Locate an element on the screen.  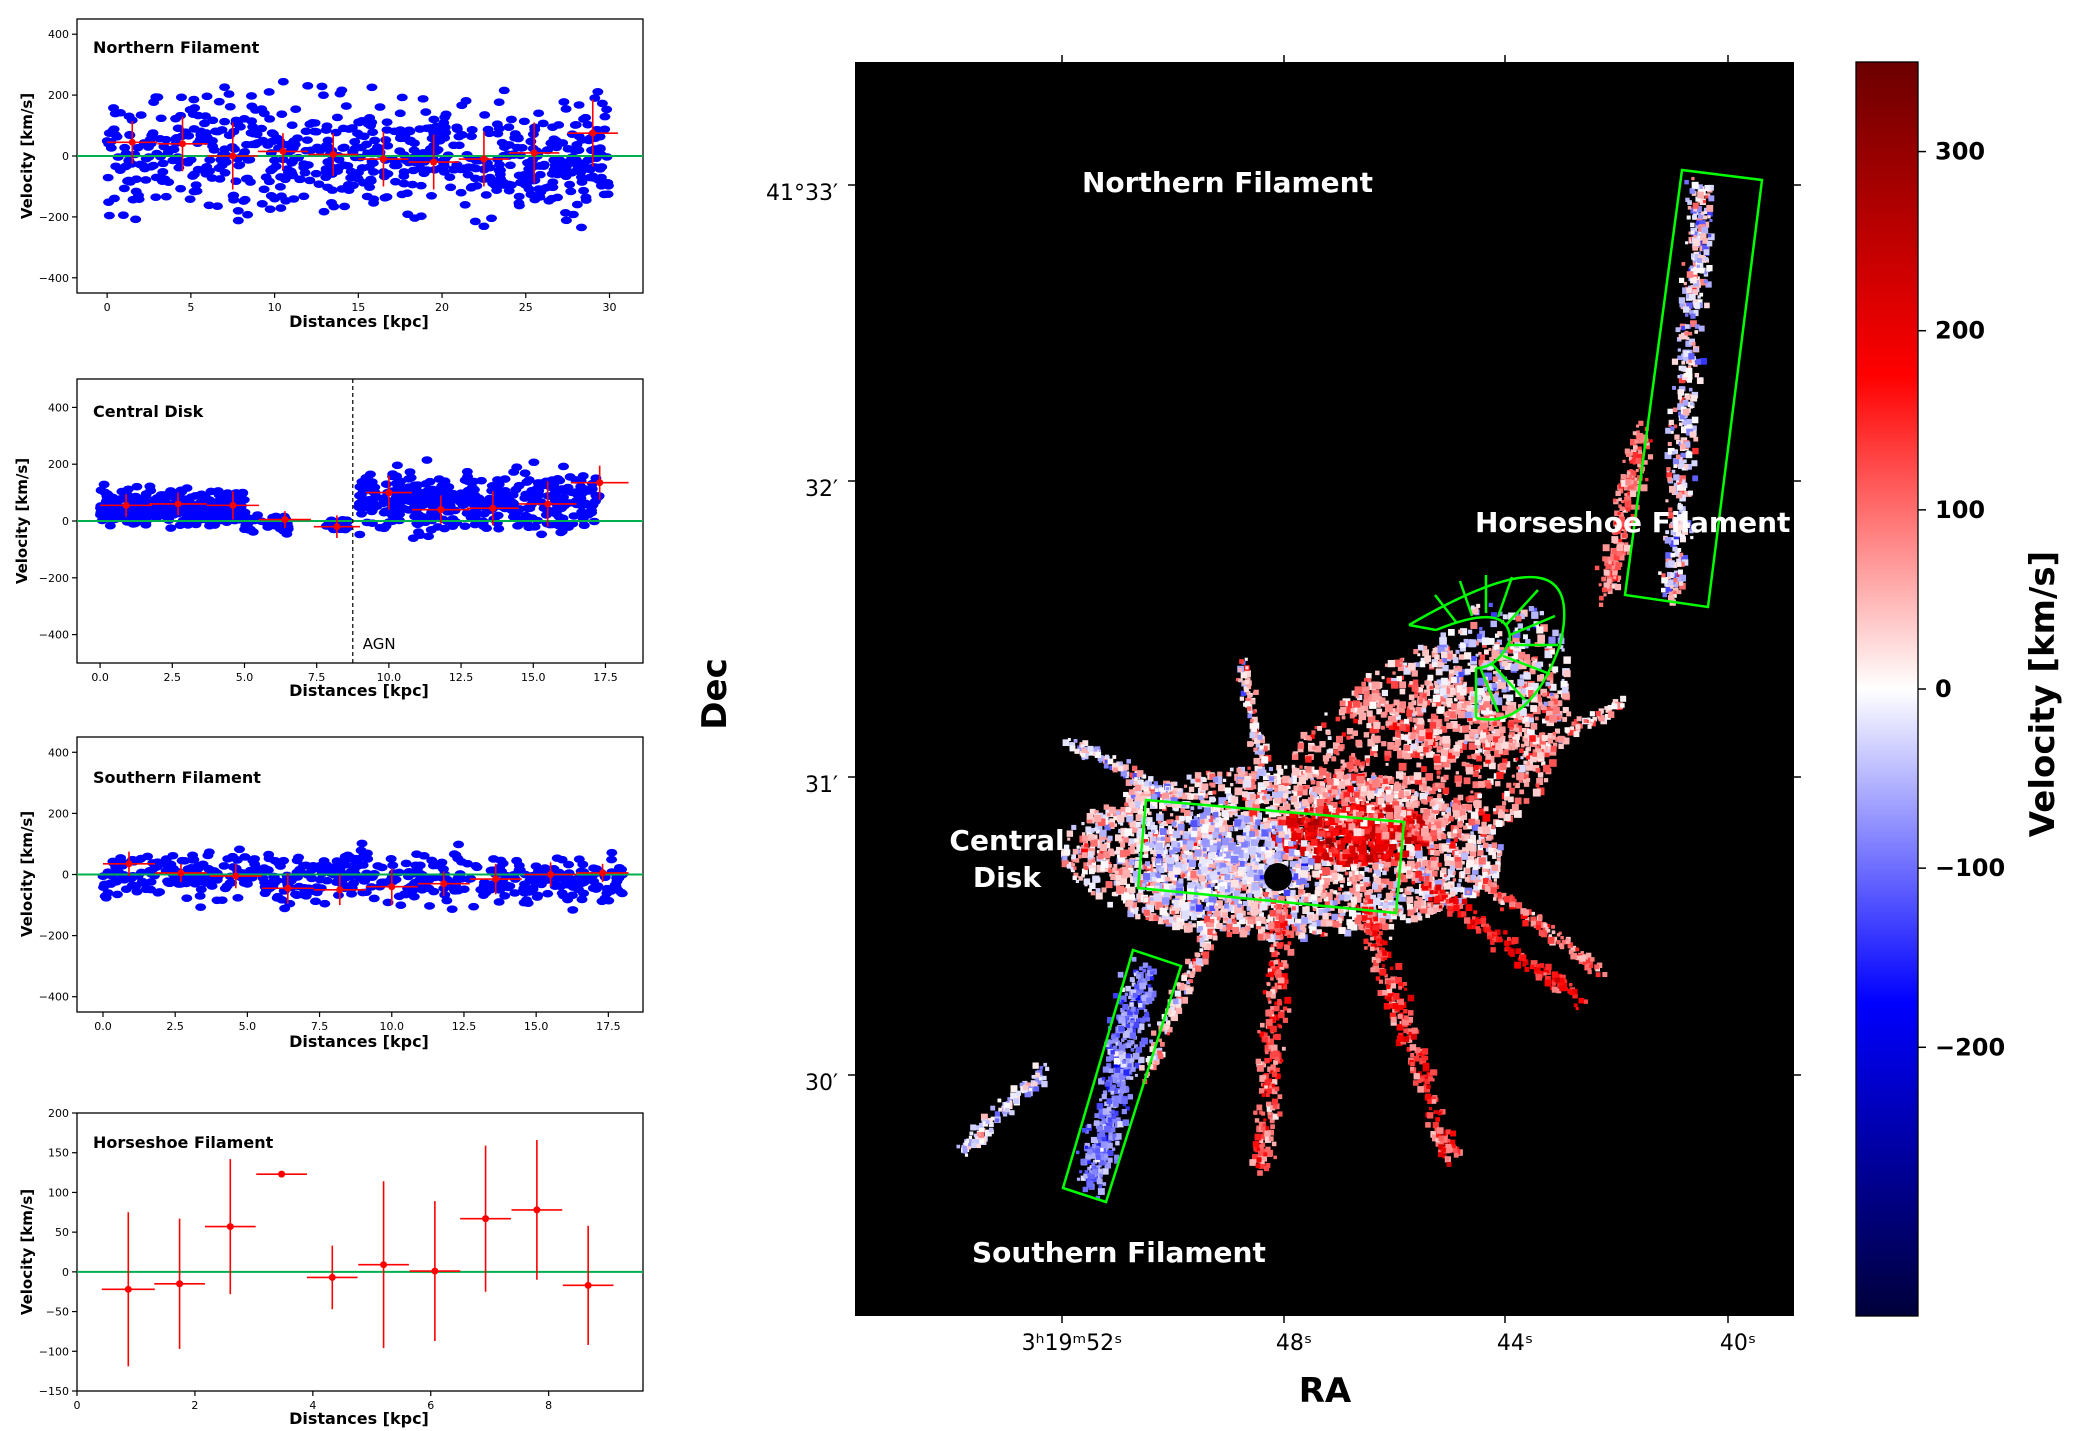
y-tick-label: 0 is located at coordinates (65, 1272).